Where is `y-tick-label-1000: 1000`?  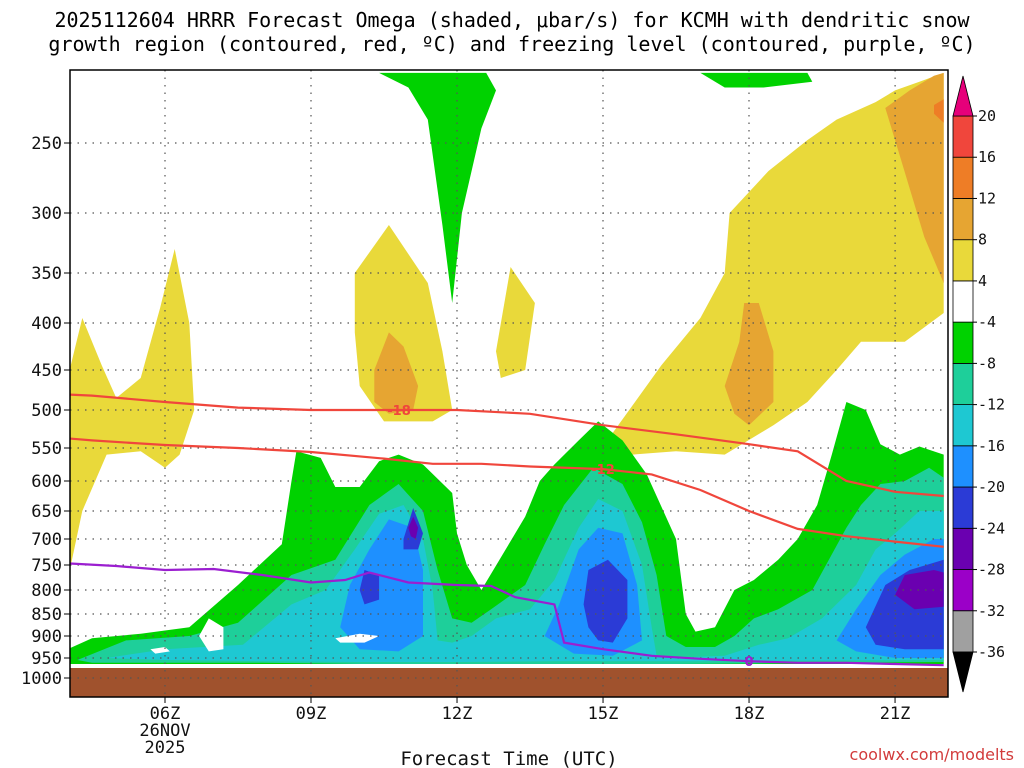 y-tick-label-1000: 1000 is located at coordinates (41, 679).